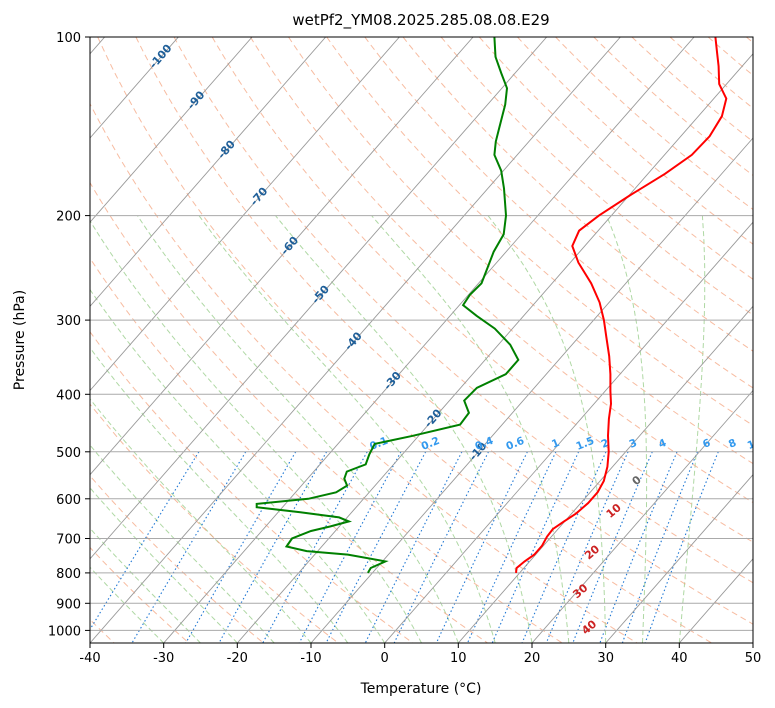 The image size is (775, 708). Describe the element at coordinates (20, 340) in the screenshot. I see `y-axis-label: Pressure (hPa)` at that location.